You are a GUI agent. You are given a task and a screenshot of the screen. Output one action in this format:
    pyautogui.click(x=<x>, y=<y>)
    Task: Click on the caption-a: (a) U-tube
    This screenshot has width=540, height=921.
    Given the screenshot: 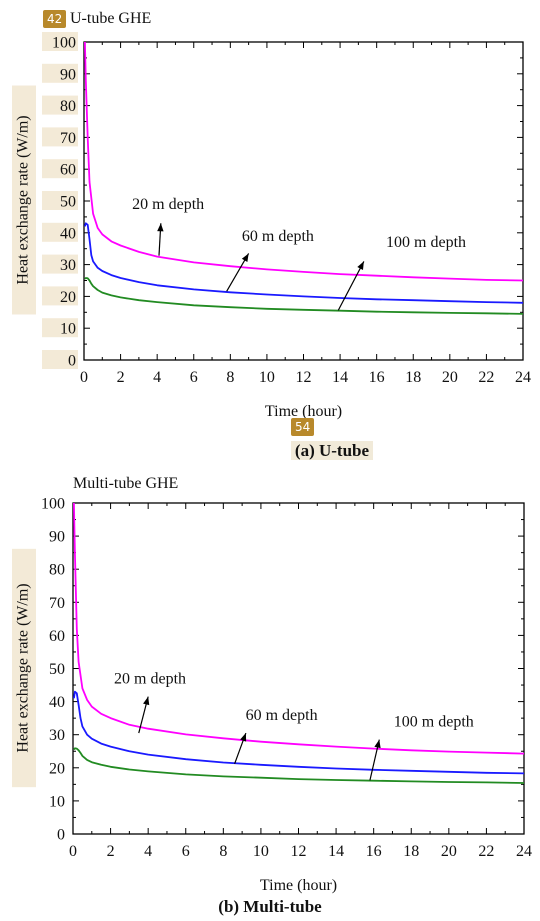 What is the action you would take?
    pyautogui.click(x=301, y=451)
    